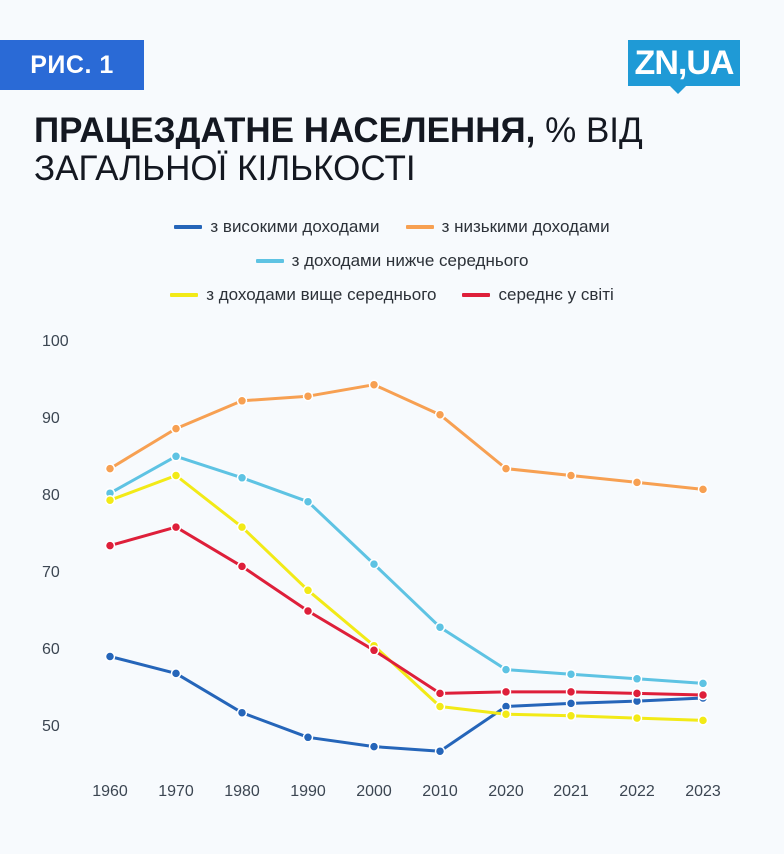 The image size is (784, 854). I want to click on legend-swatch-low, so click(419, 227).